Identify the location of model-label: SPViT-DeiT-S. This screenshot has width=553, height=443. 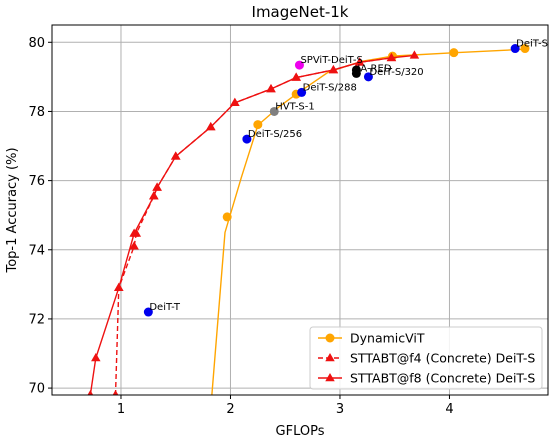
(331, 60).